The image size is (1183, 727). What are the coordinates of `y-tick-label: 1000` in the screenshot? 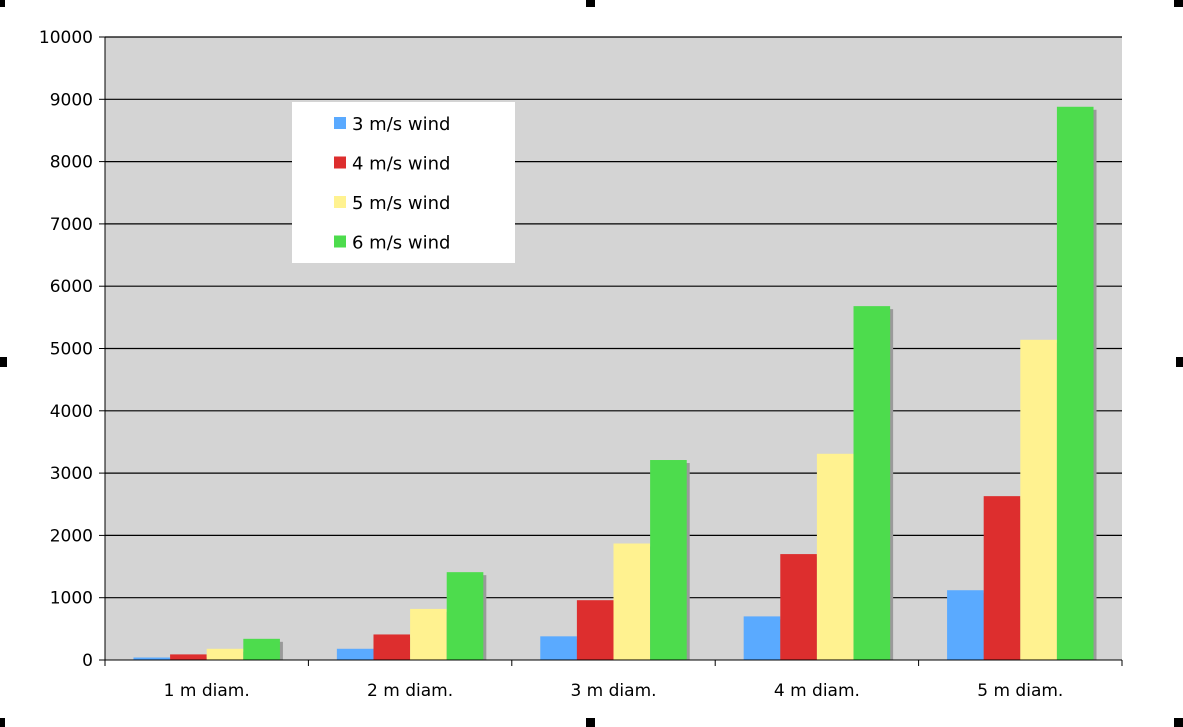 It's located at (71, 599).